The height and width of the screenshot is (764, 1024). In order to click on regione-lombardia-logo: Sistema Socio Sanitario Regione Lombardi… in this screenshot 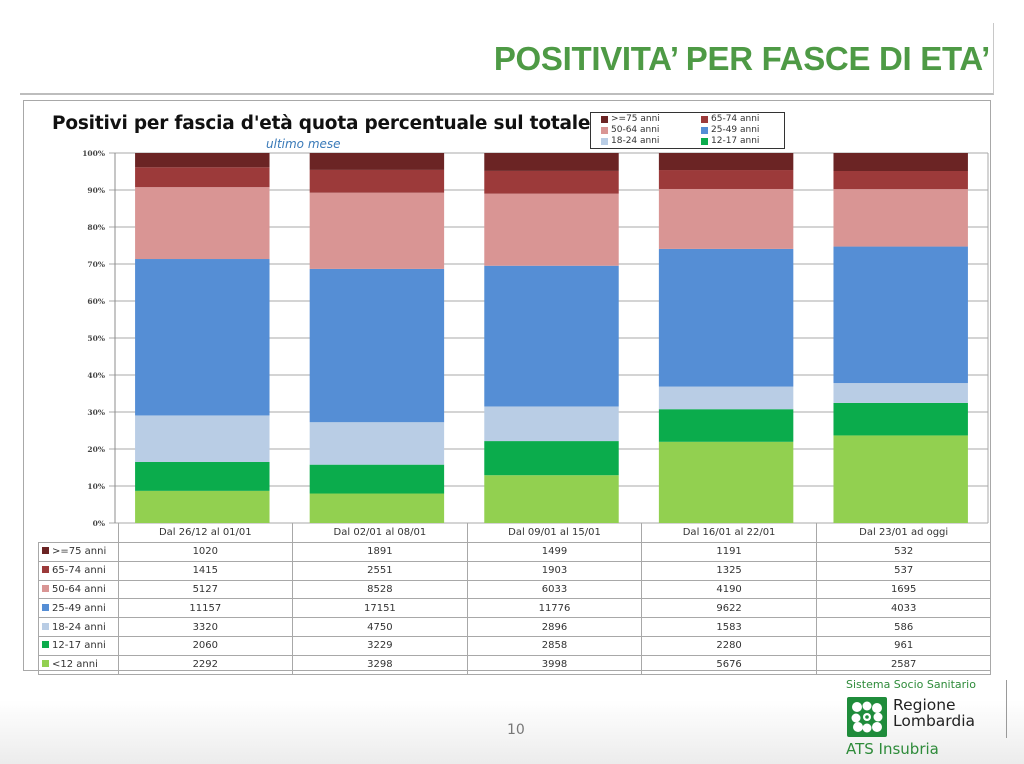, I will do `click(926, 721)`.